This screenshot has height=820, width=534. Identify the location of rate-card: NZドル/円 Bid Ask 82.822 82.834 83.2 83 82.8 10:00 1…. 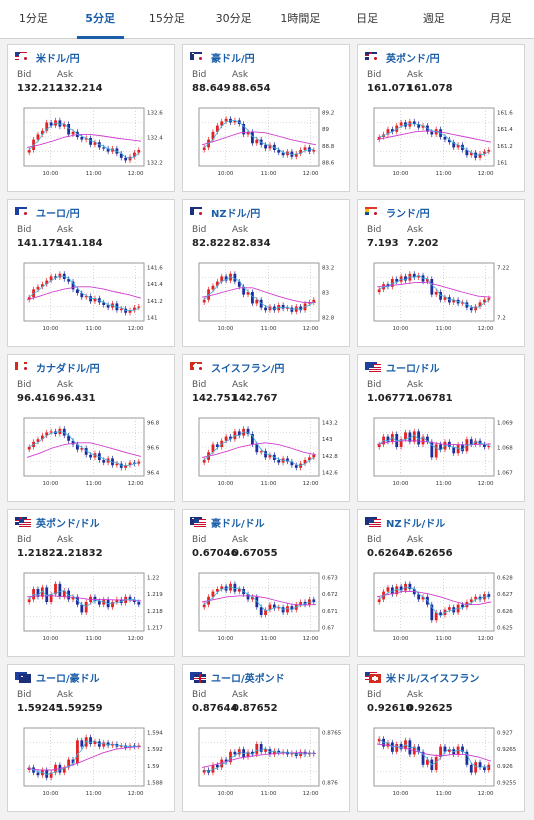
(266, 273).